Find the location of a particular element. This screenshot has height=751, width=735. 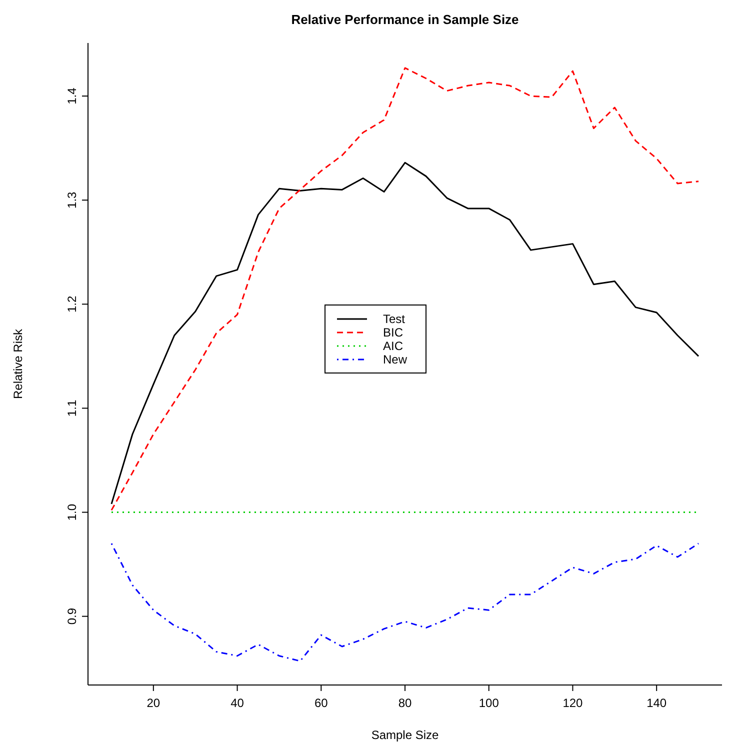

x-axis-title: Sample Size is located at coordinates (405, 735).